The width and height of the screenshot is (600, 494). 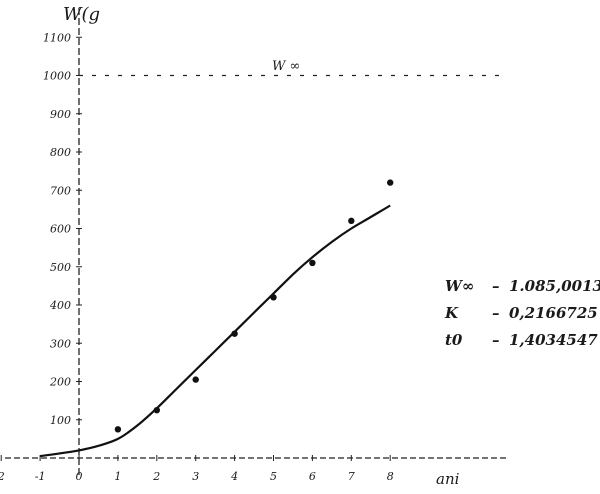 What do you see at coordinates (553, 340) in the screenshot?
I see `param-value: 1,4034547` at bounding box center [553, 340].